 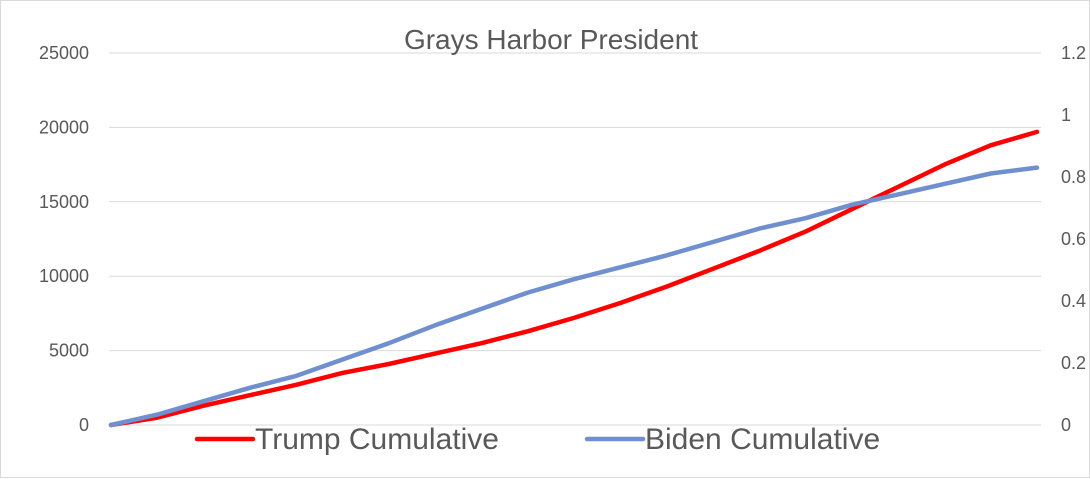 I want to click on y2-tick-label: 1, so click(x=1066, y=115).